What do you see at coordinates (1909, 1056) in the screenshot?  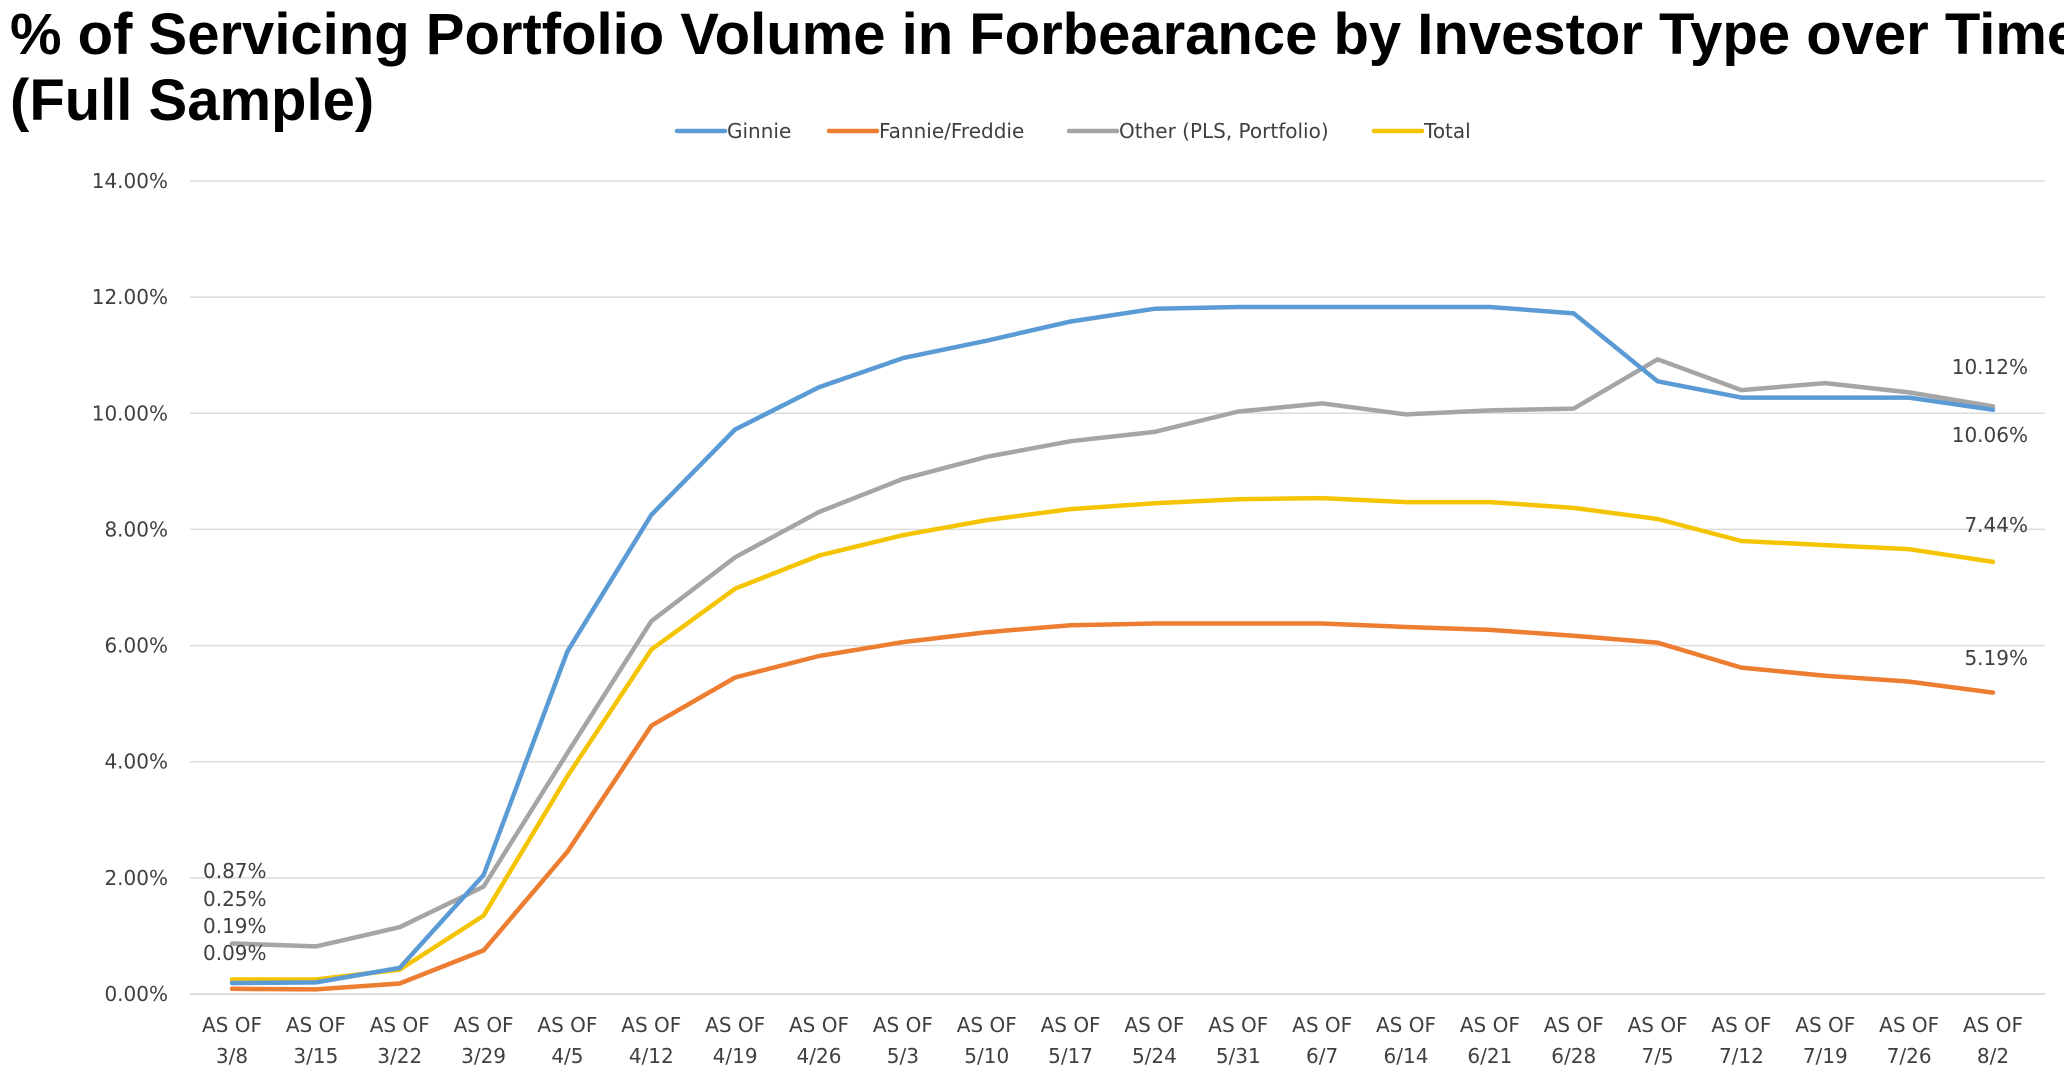 I see `x-tick-label: 7/26` at bounding box center [1909, 1056].